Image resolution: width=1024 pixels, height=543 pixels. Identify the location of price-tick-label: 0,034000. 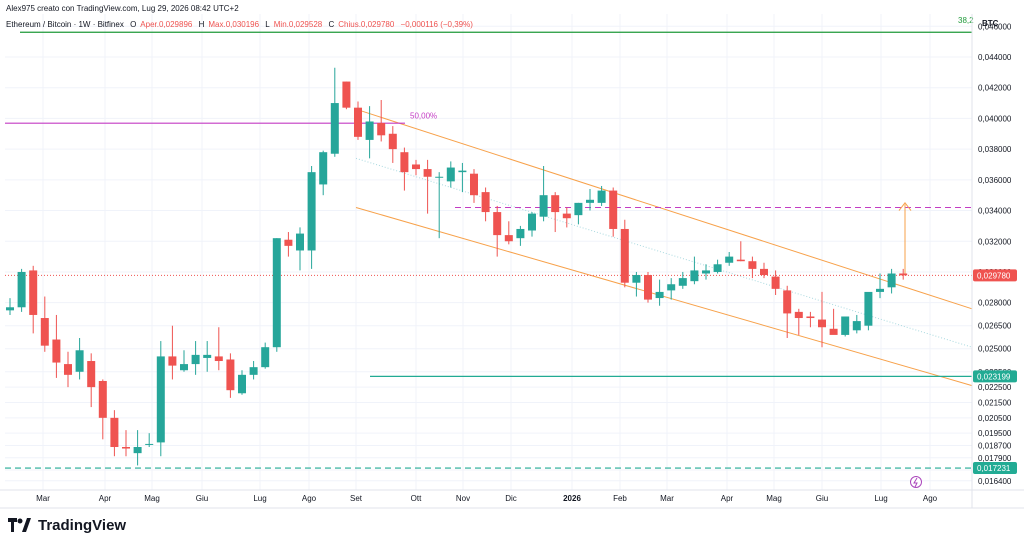
(995, 211).